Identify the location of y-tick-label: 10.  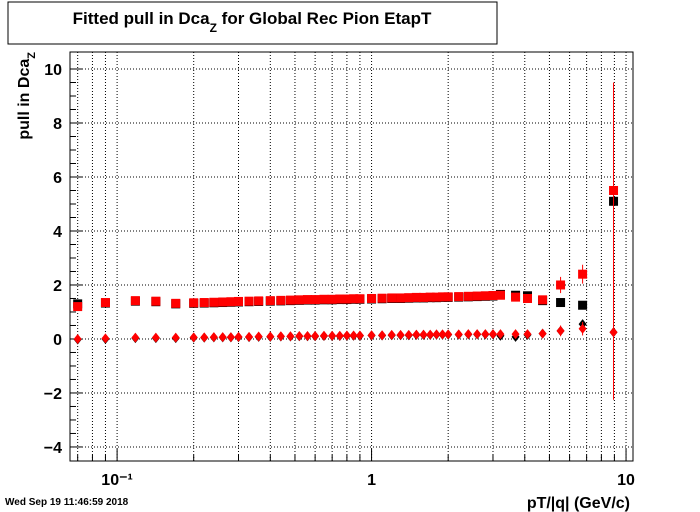
(53, 70).